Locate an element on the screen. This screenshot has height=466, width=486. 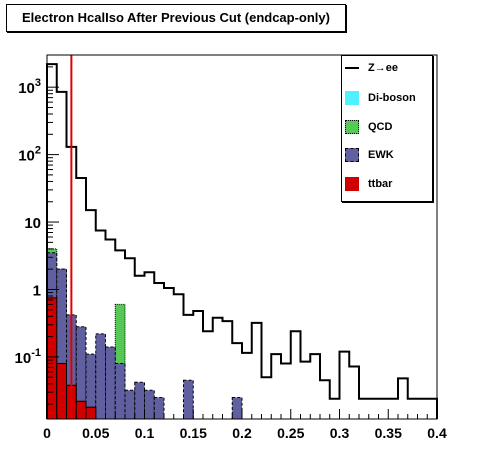
x-tick-label: 0.2 is located at coordinates (242, 433).